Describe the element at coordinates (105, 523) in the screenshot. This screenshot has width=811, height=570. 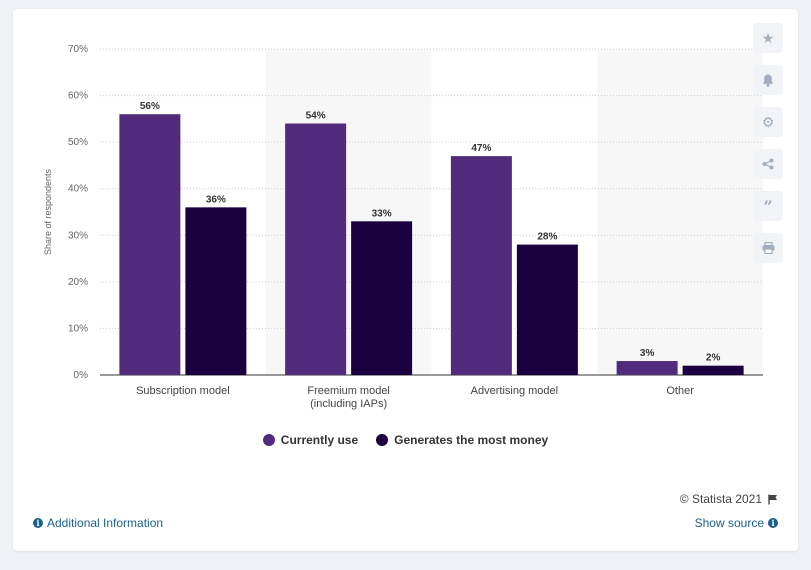
I see `additional-info-label: Additional Information` at that location.